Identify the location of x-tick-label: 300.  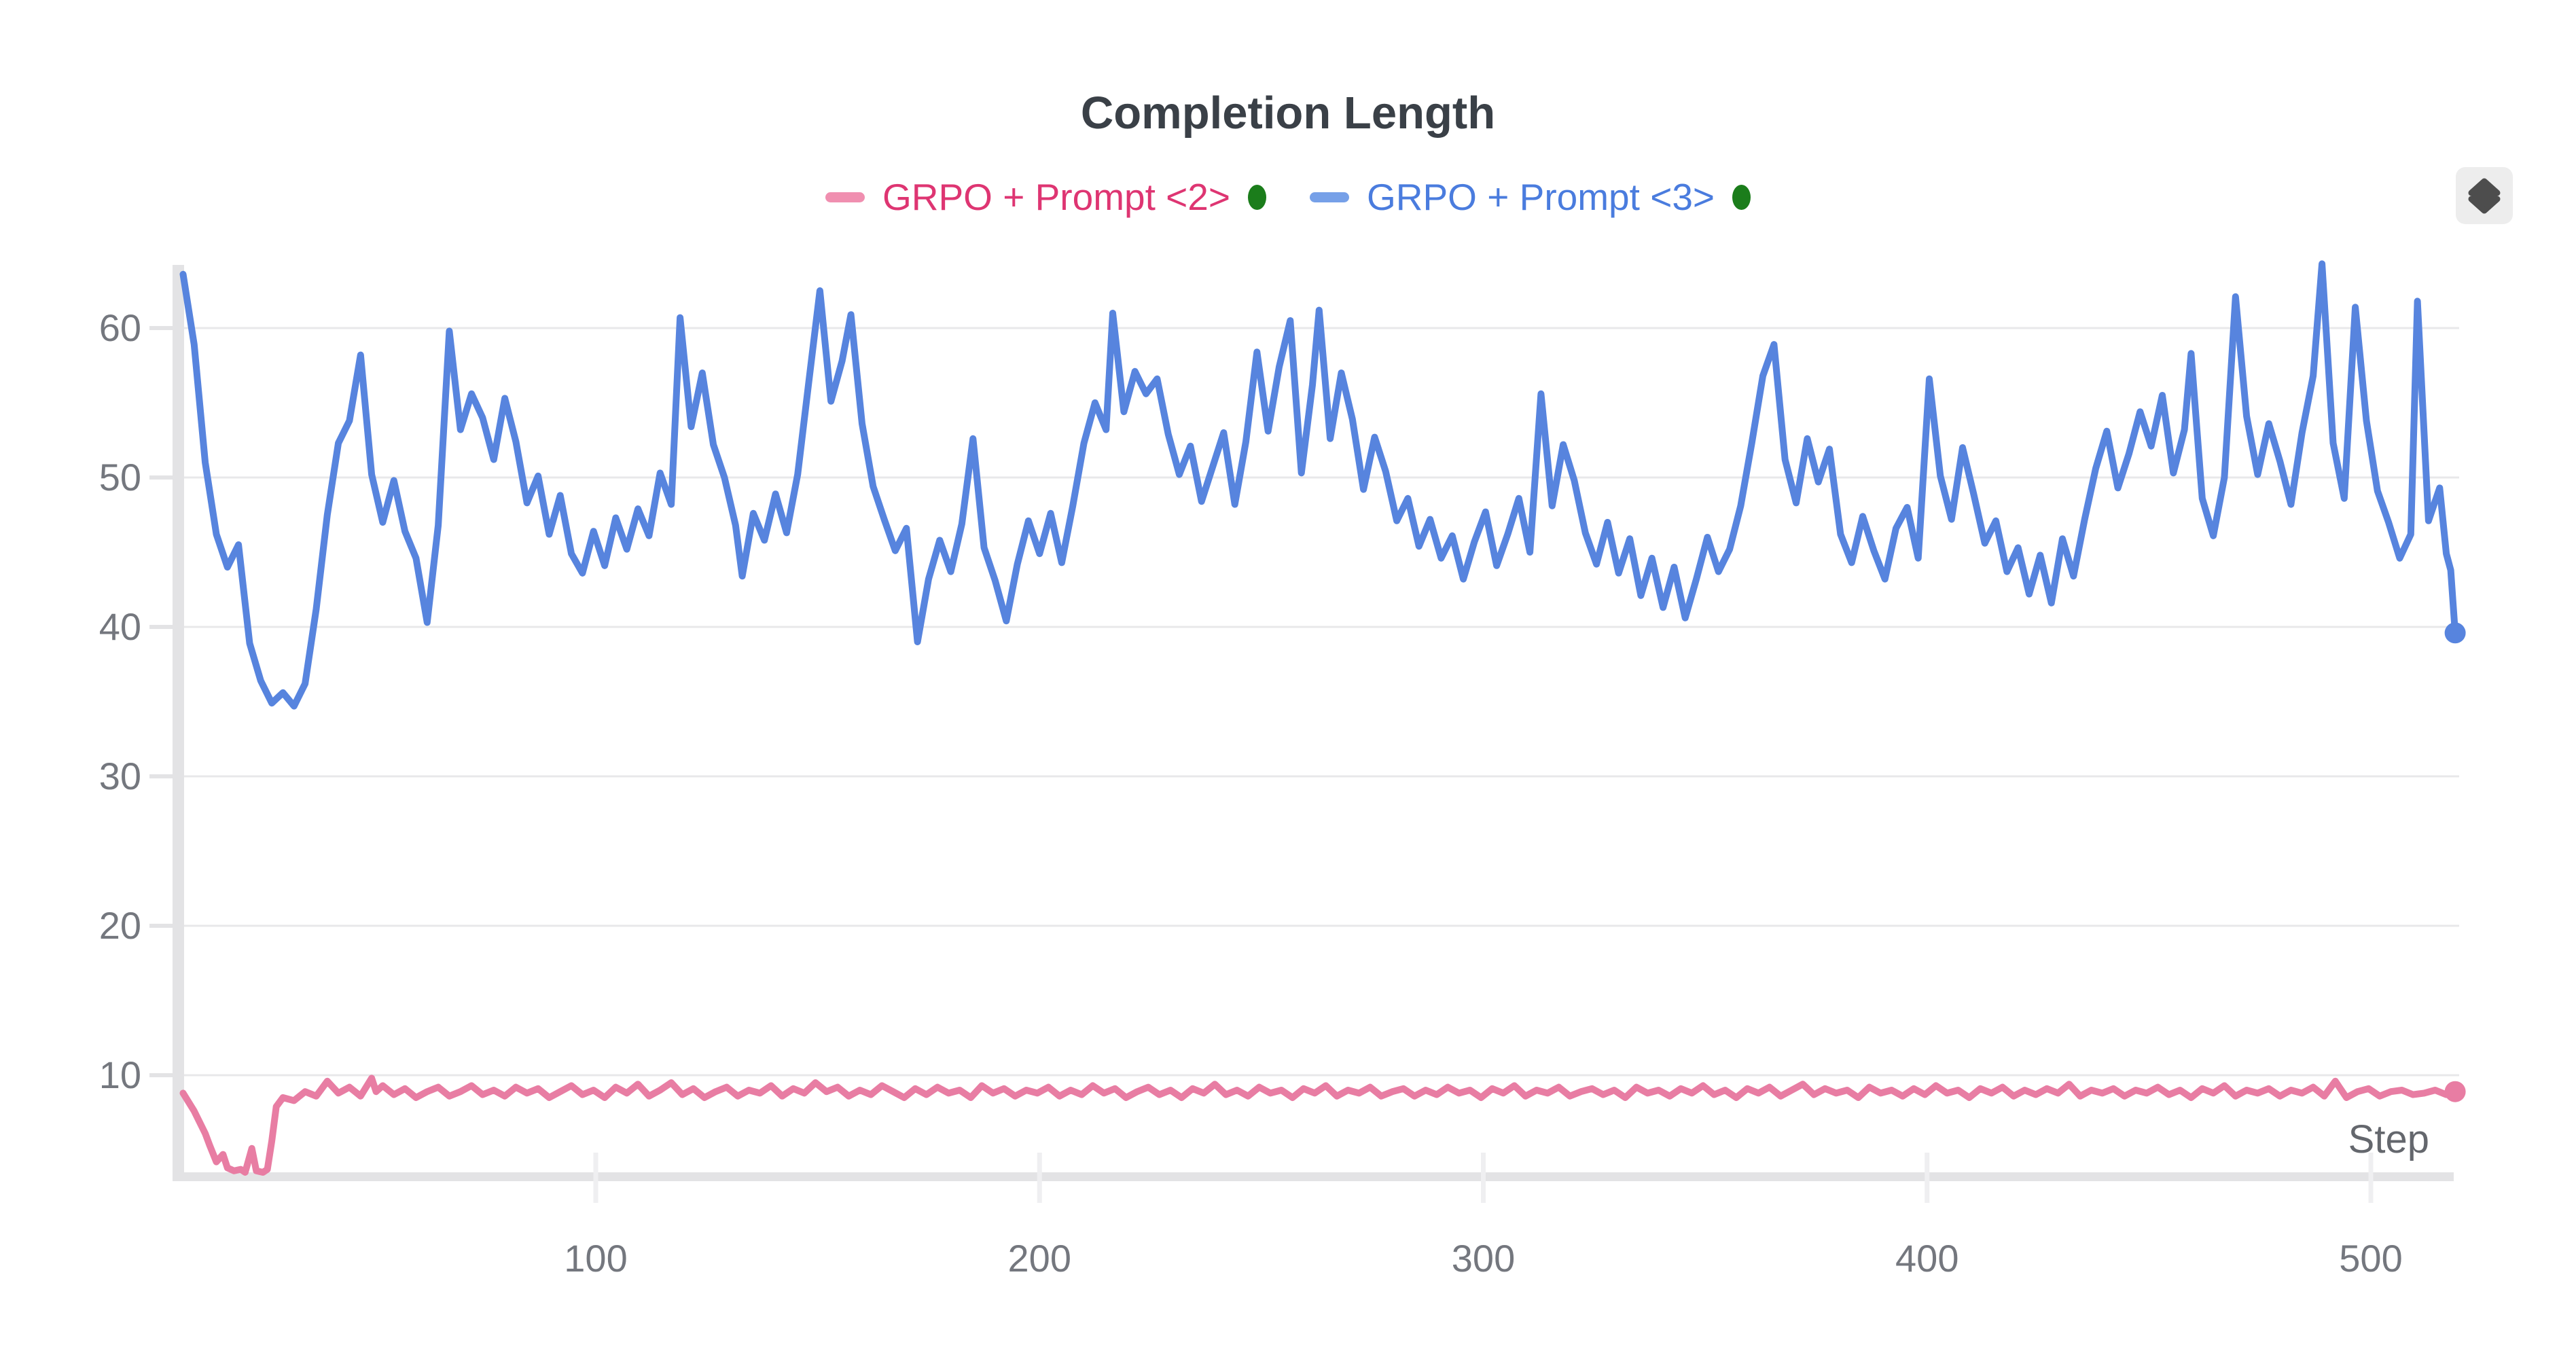
(1483, 1258).